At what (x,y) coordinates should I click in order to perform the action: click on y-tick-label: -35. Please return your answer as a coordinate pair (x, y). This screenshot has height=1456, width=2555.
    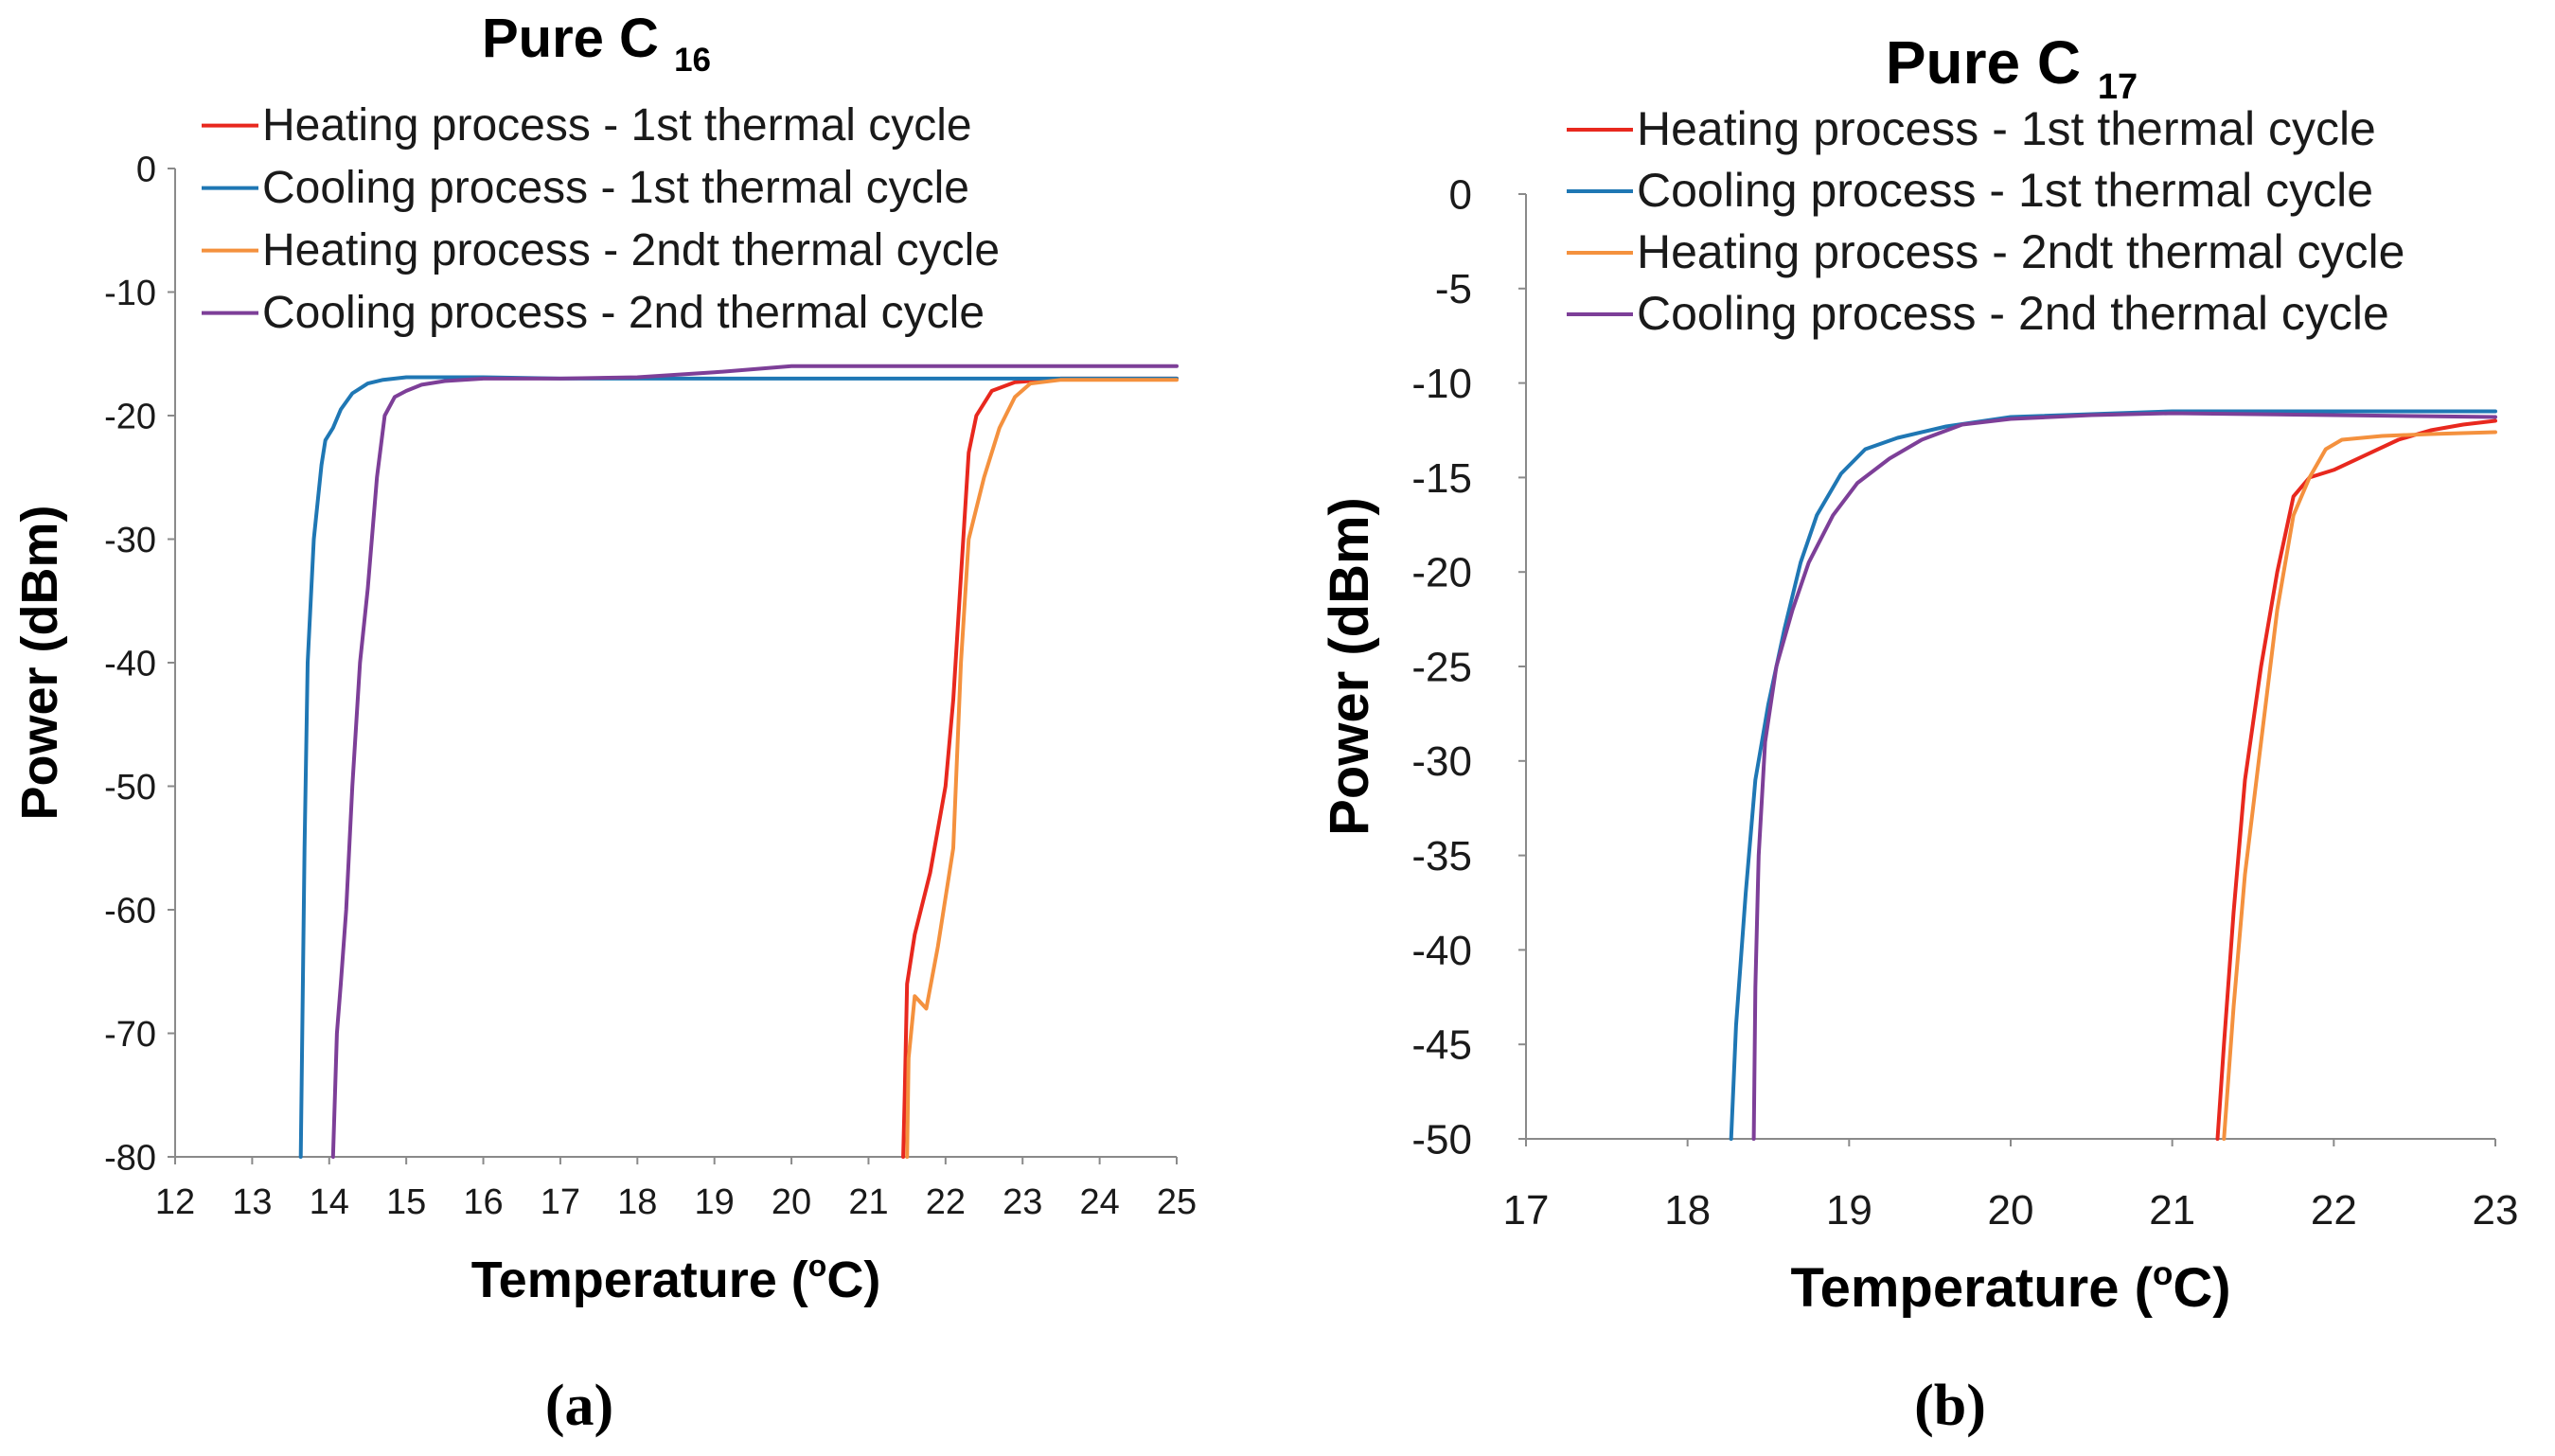
    Looking at the image, I should click on (1441, 856).